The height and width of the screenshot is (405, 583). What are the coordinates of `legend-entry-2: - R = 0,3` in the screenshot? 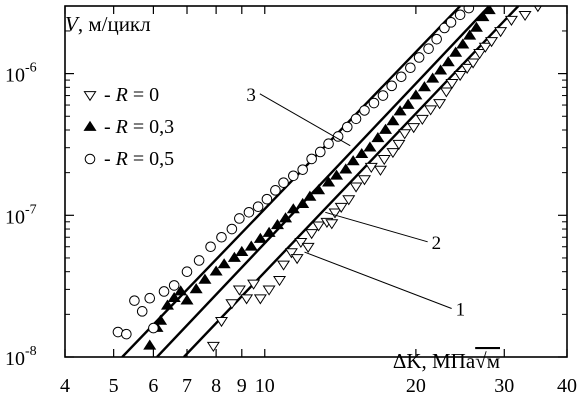 It's located at (128, 127).